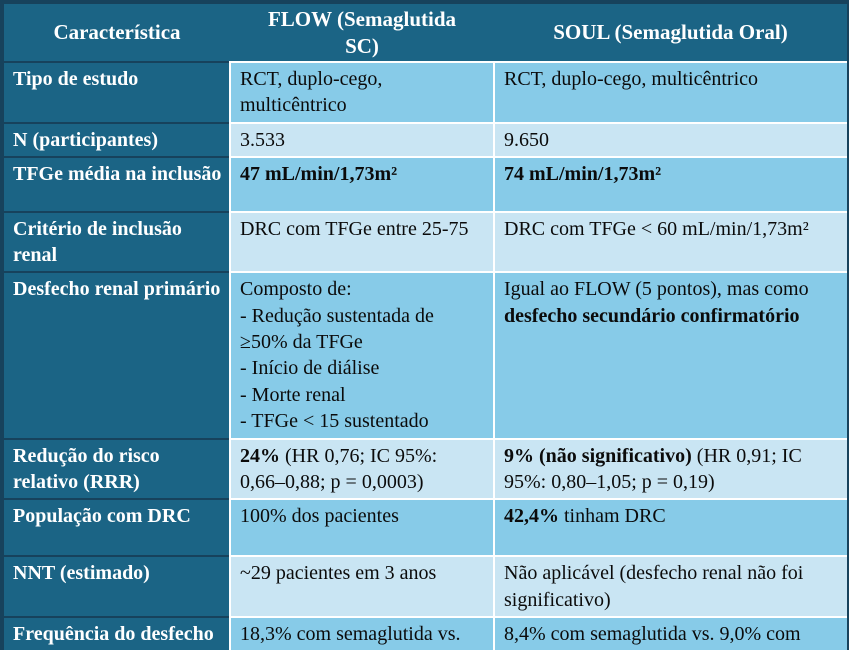 The image size is (849, 650). Describe the element at coordinates (670, 242) in the screenshot. I see `cell-soul-value: DRC com TFGe < 60 mL/min/1,73m²` at that location.